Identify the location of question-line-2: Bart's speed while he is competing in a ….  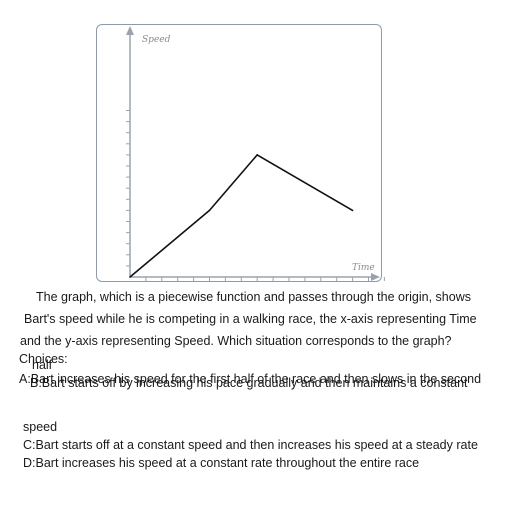
(250, 319).